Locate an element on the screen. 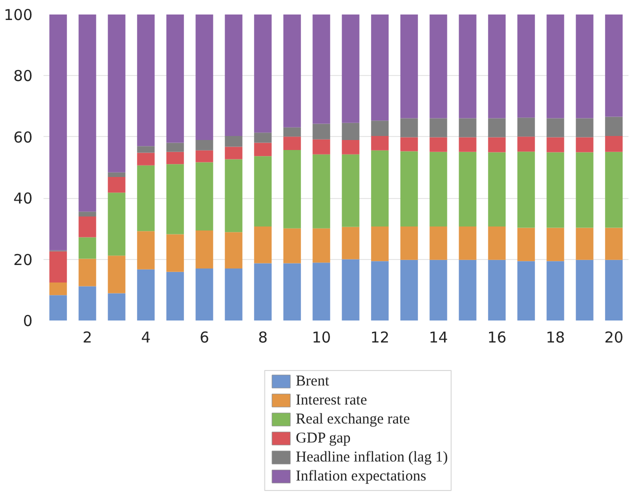  legend-label: Headline inflation (lag 1) is located at coordinates (372, 458).